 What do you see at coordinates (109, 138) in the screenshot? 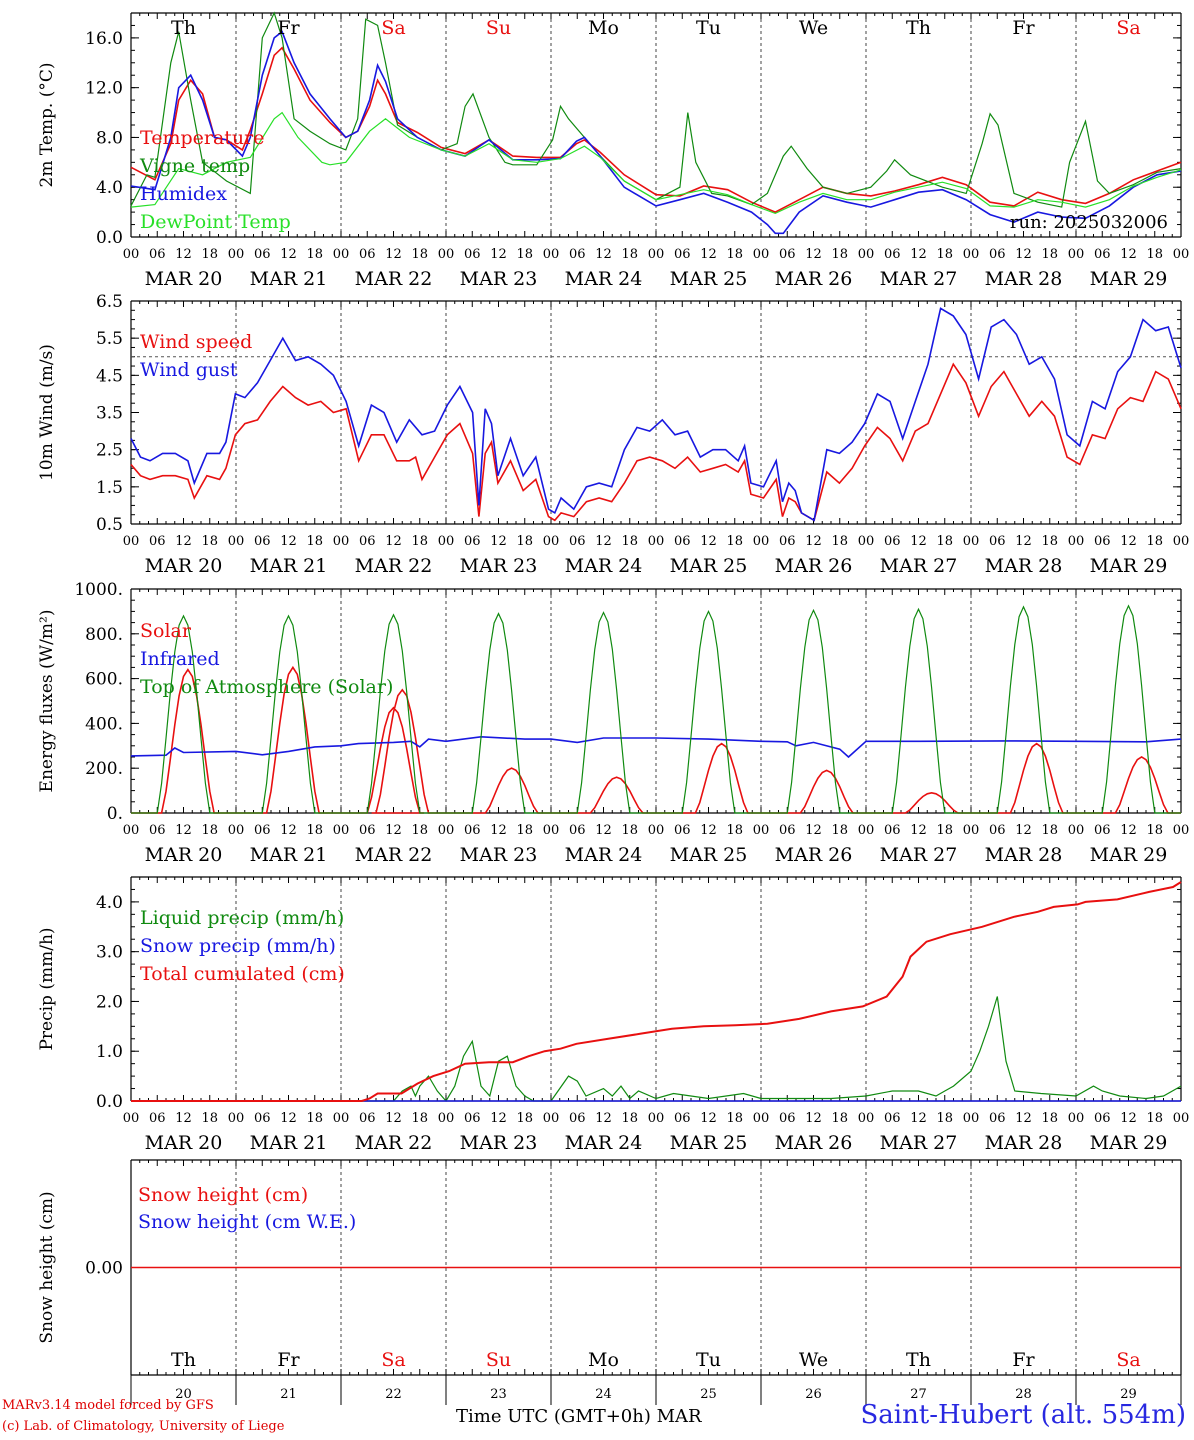
I see `y-tick-label: 8.0` at bounding box center [109, 138].